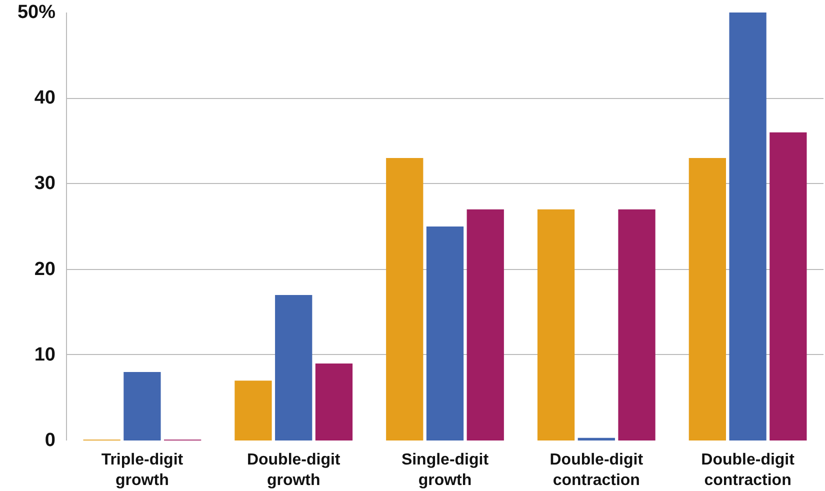 The height and width of the screenshot is (491, 825). Describe the element at coordinates (36, 12) in the screenshot. I see `y-tick-label: 50%` at that location.